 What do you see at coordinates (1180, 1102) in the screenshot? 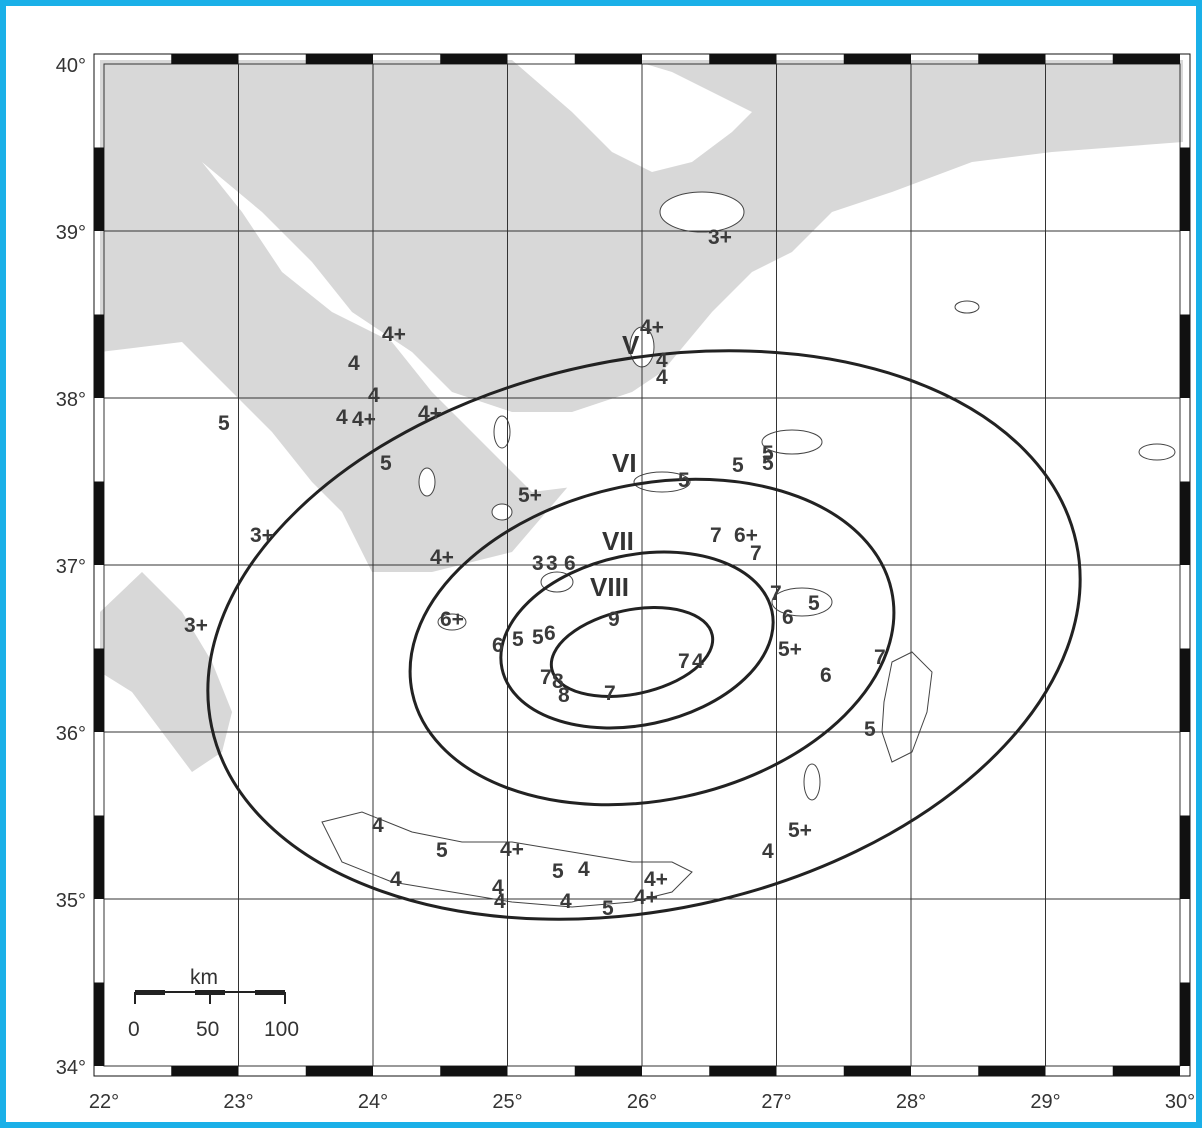
I see `lon-tick-label: 30°` at bounding box center [1180, 1102].